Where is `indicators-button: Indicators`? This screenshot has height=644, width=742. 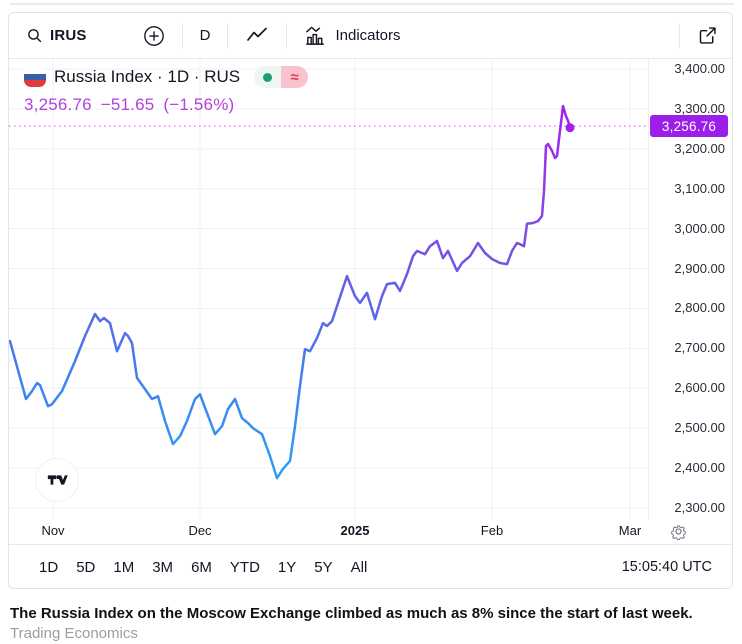 indicators-button: Indicators is located at coordinates (352, 35).